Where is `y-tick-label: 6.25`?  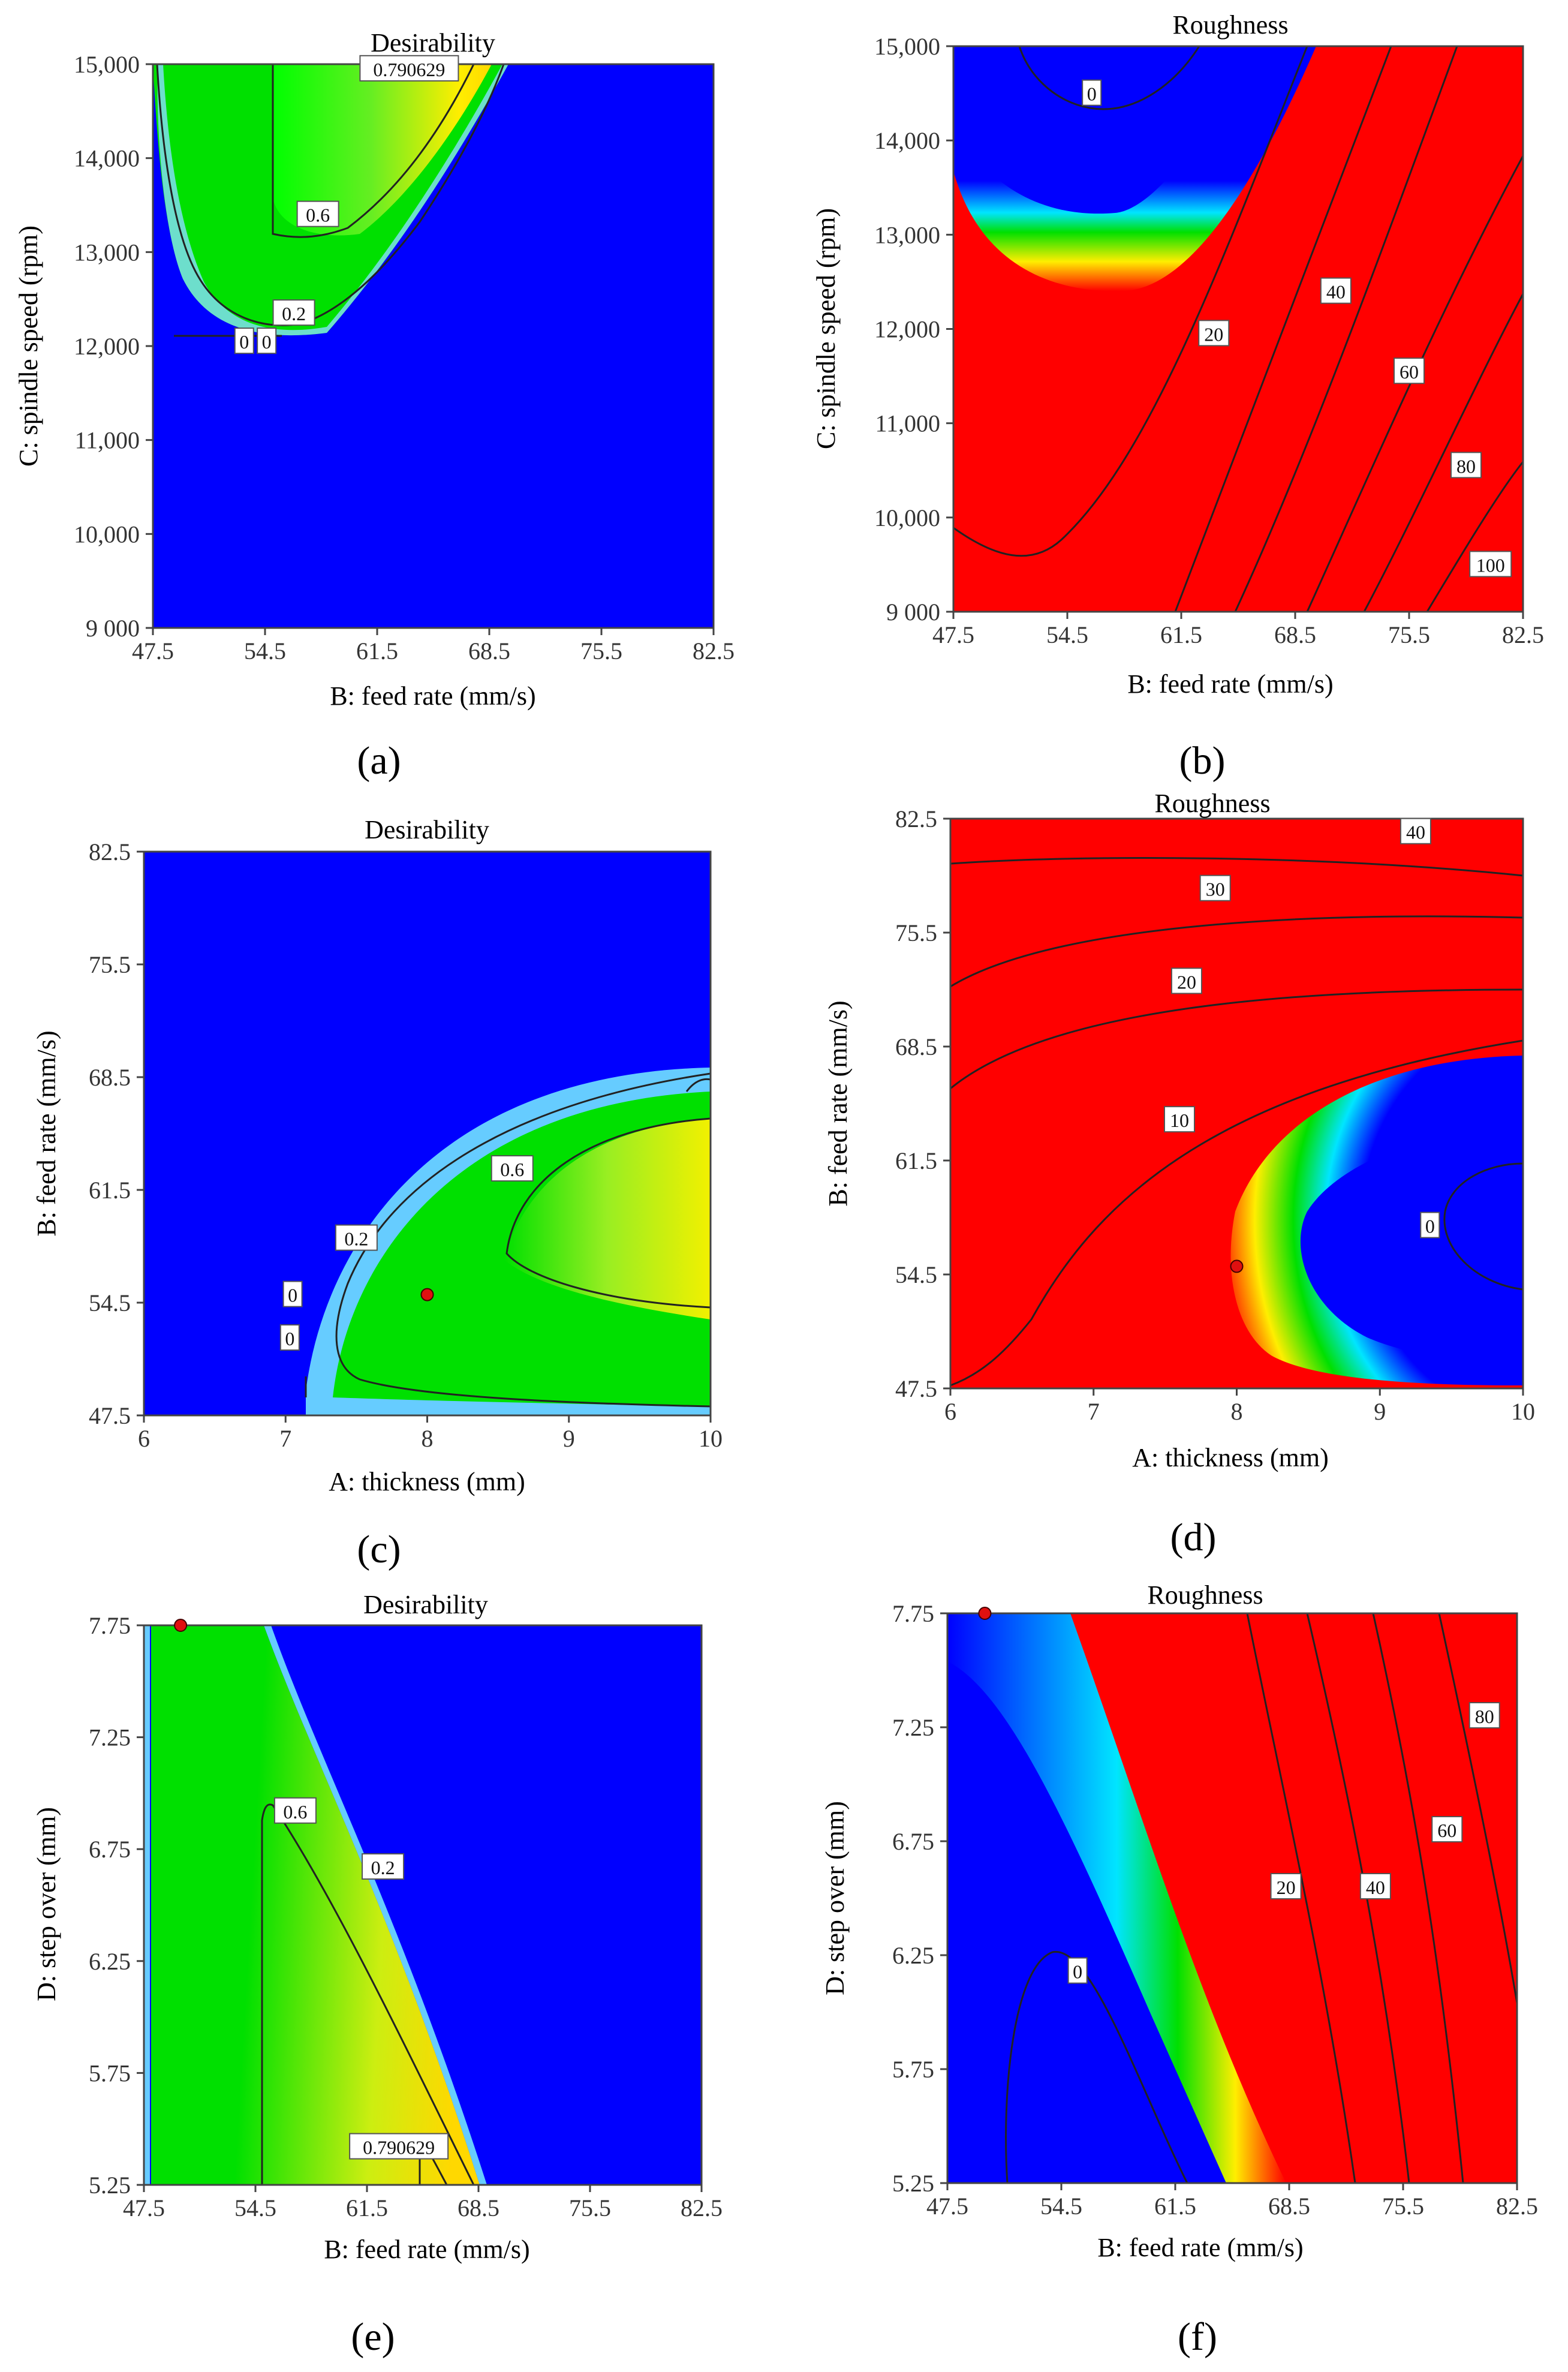
y-tick-label: 6.25 is located at coordinates (110, 1961).